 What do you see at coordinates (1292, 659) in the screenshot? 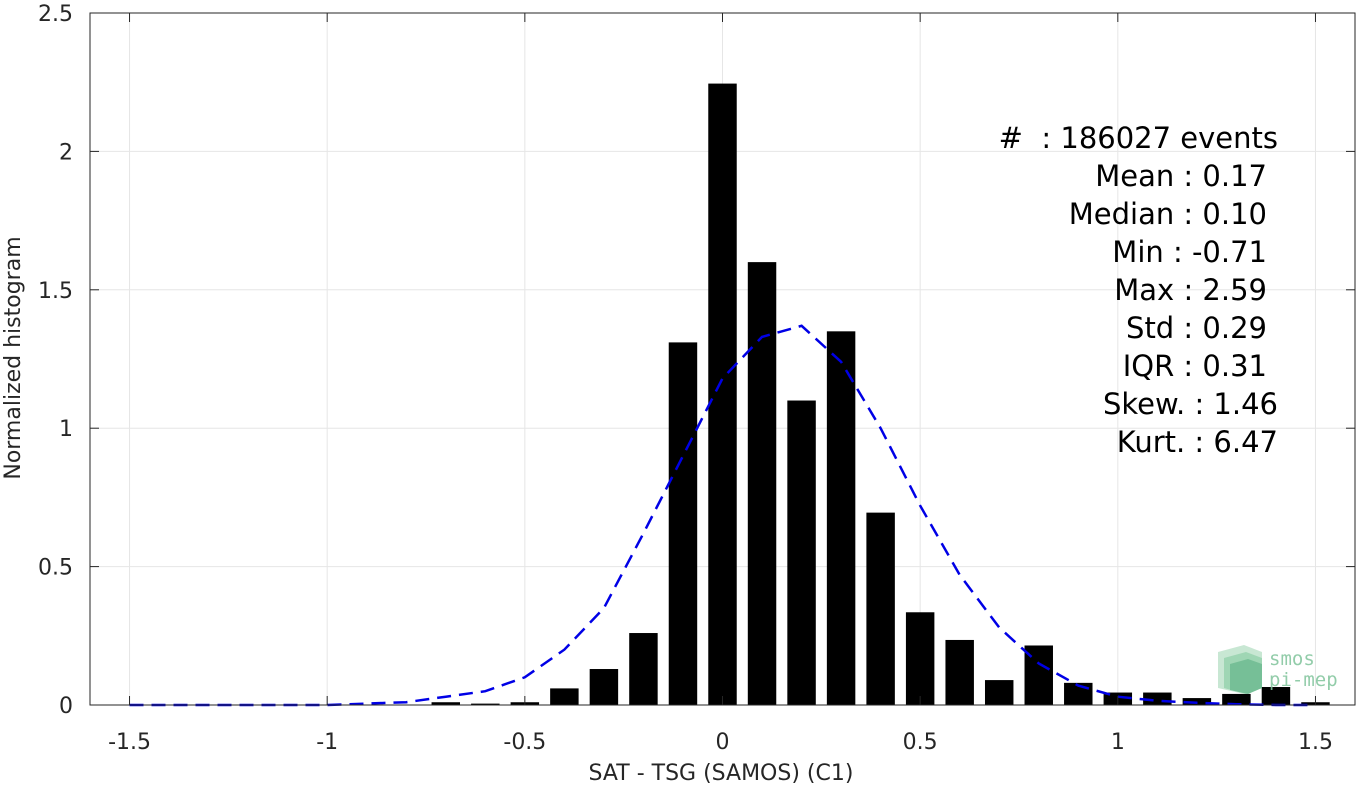
I see `logo-line-smos: smos` at bounding box center [1292, 659].